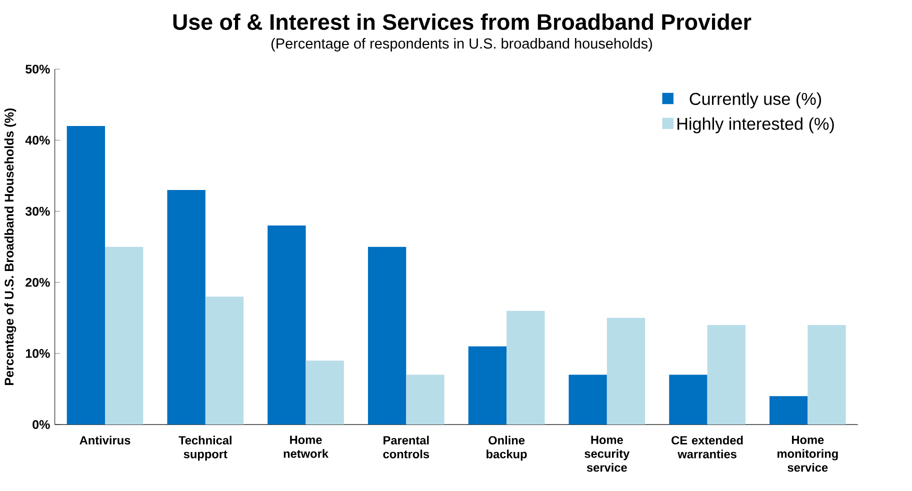 Image resolution: width=912 pixels, height=491 pixels. What do you see at coordinates (506, 448) in the screenshot?
I see `x-tick-label: Online backup` at bounding box center [506, 448].